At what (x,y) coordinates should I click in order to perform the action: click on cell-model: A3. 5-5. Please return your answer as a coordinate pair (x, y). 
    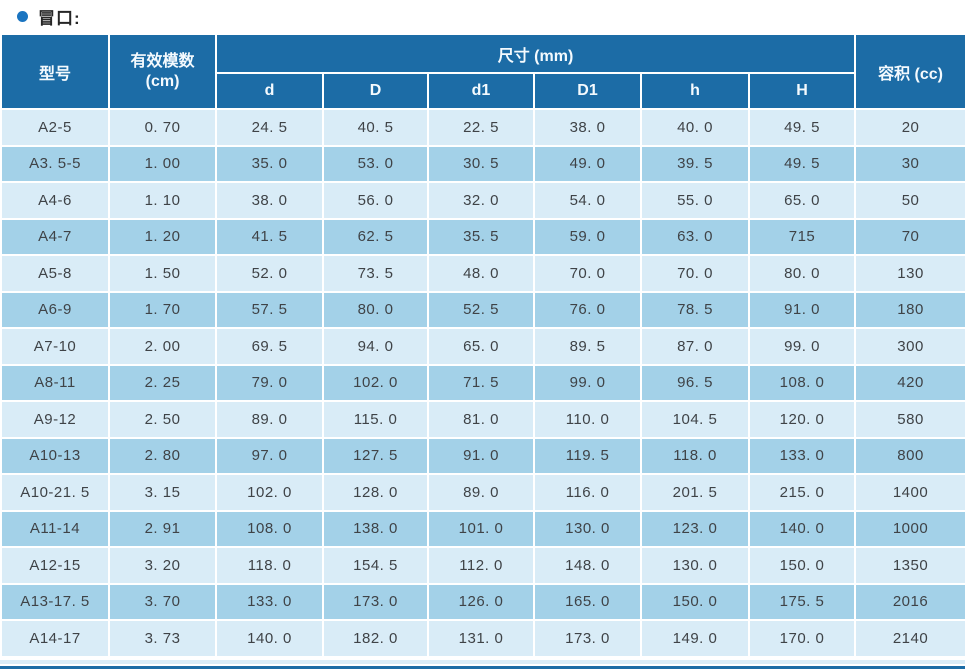
    Looking at the image, I should click on (55, 163).